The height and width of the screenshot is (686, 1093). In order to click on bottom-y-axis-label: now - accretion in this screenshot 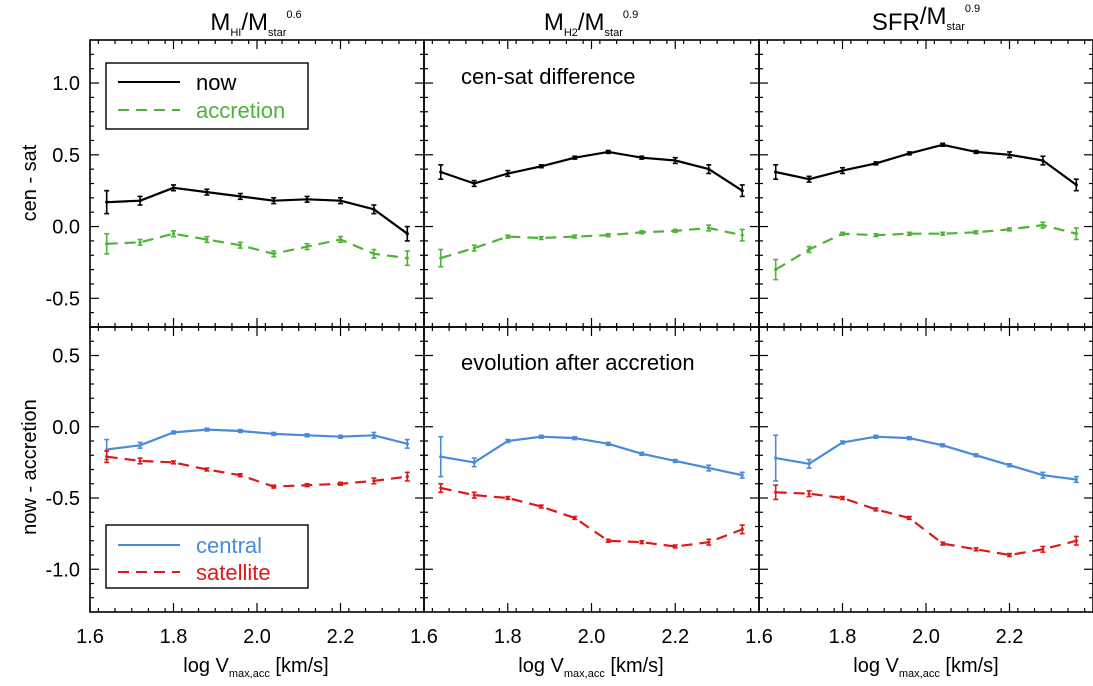, I will do `click(30, 467)`.